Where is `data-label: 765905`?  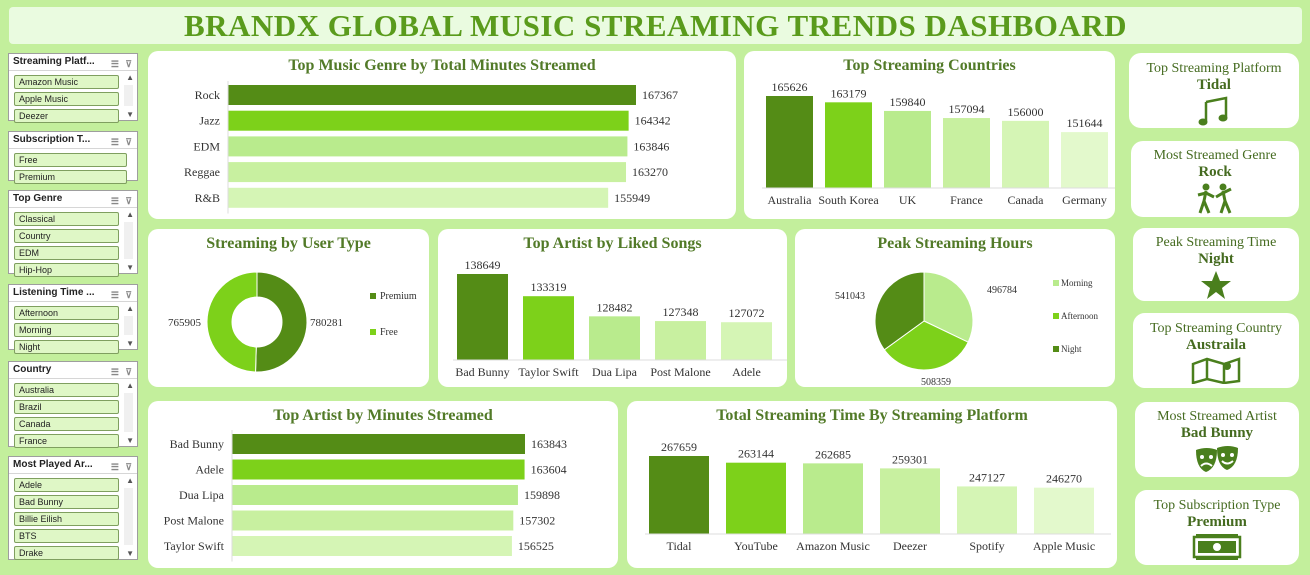
data-label: 765905 is located at coordinates (185, 323).